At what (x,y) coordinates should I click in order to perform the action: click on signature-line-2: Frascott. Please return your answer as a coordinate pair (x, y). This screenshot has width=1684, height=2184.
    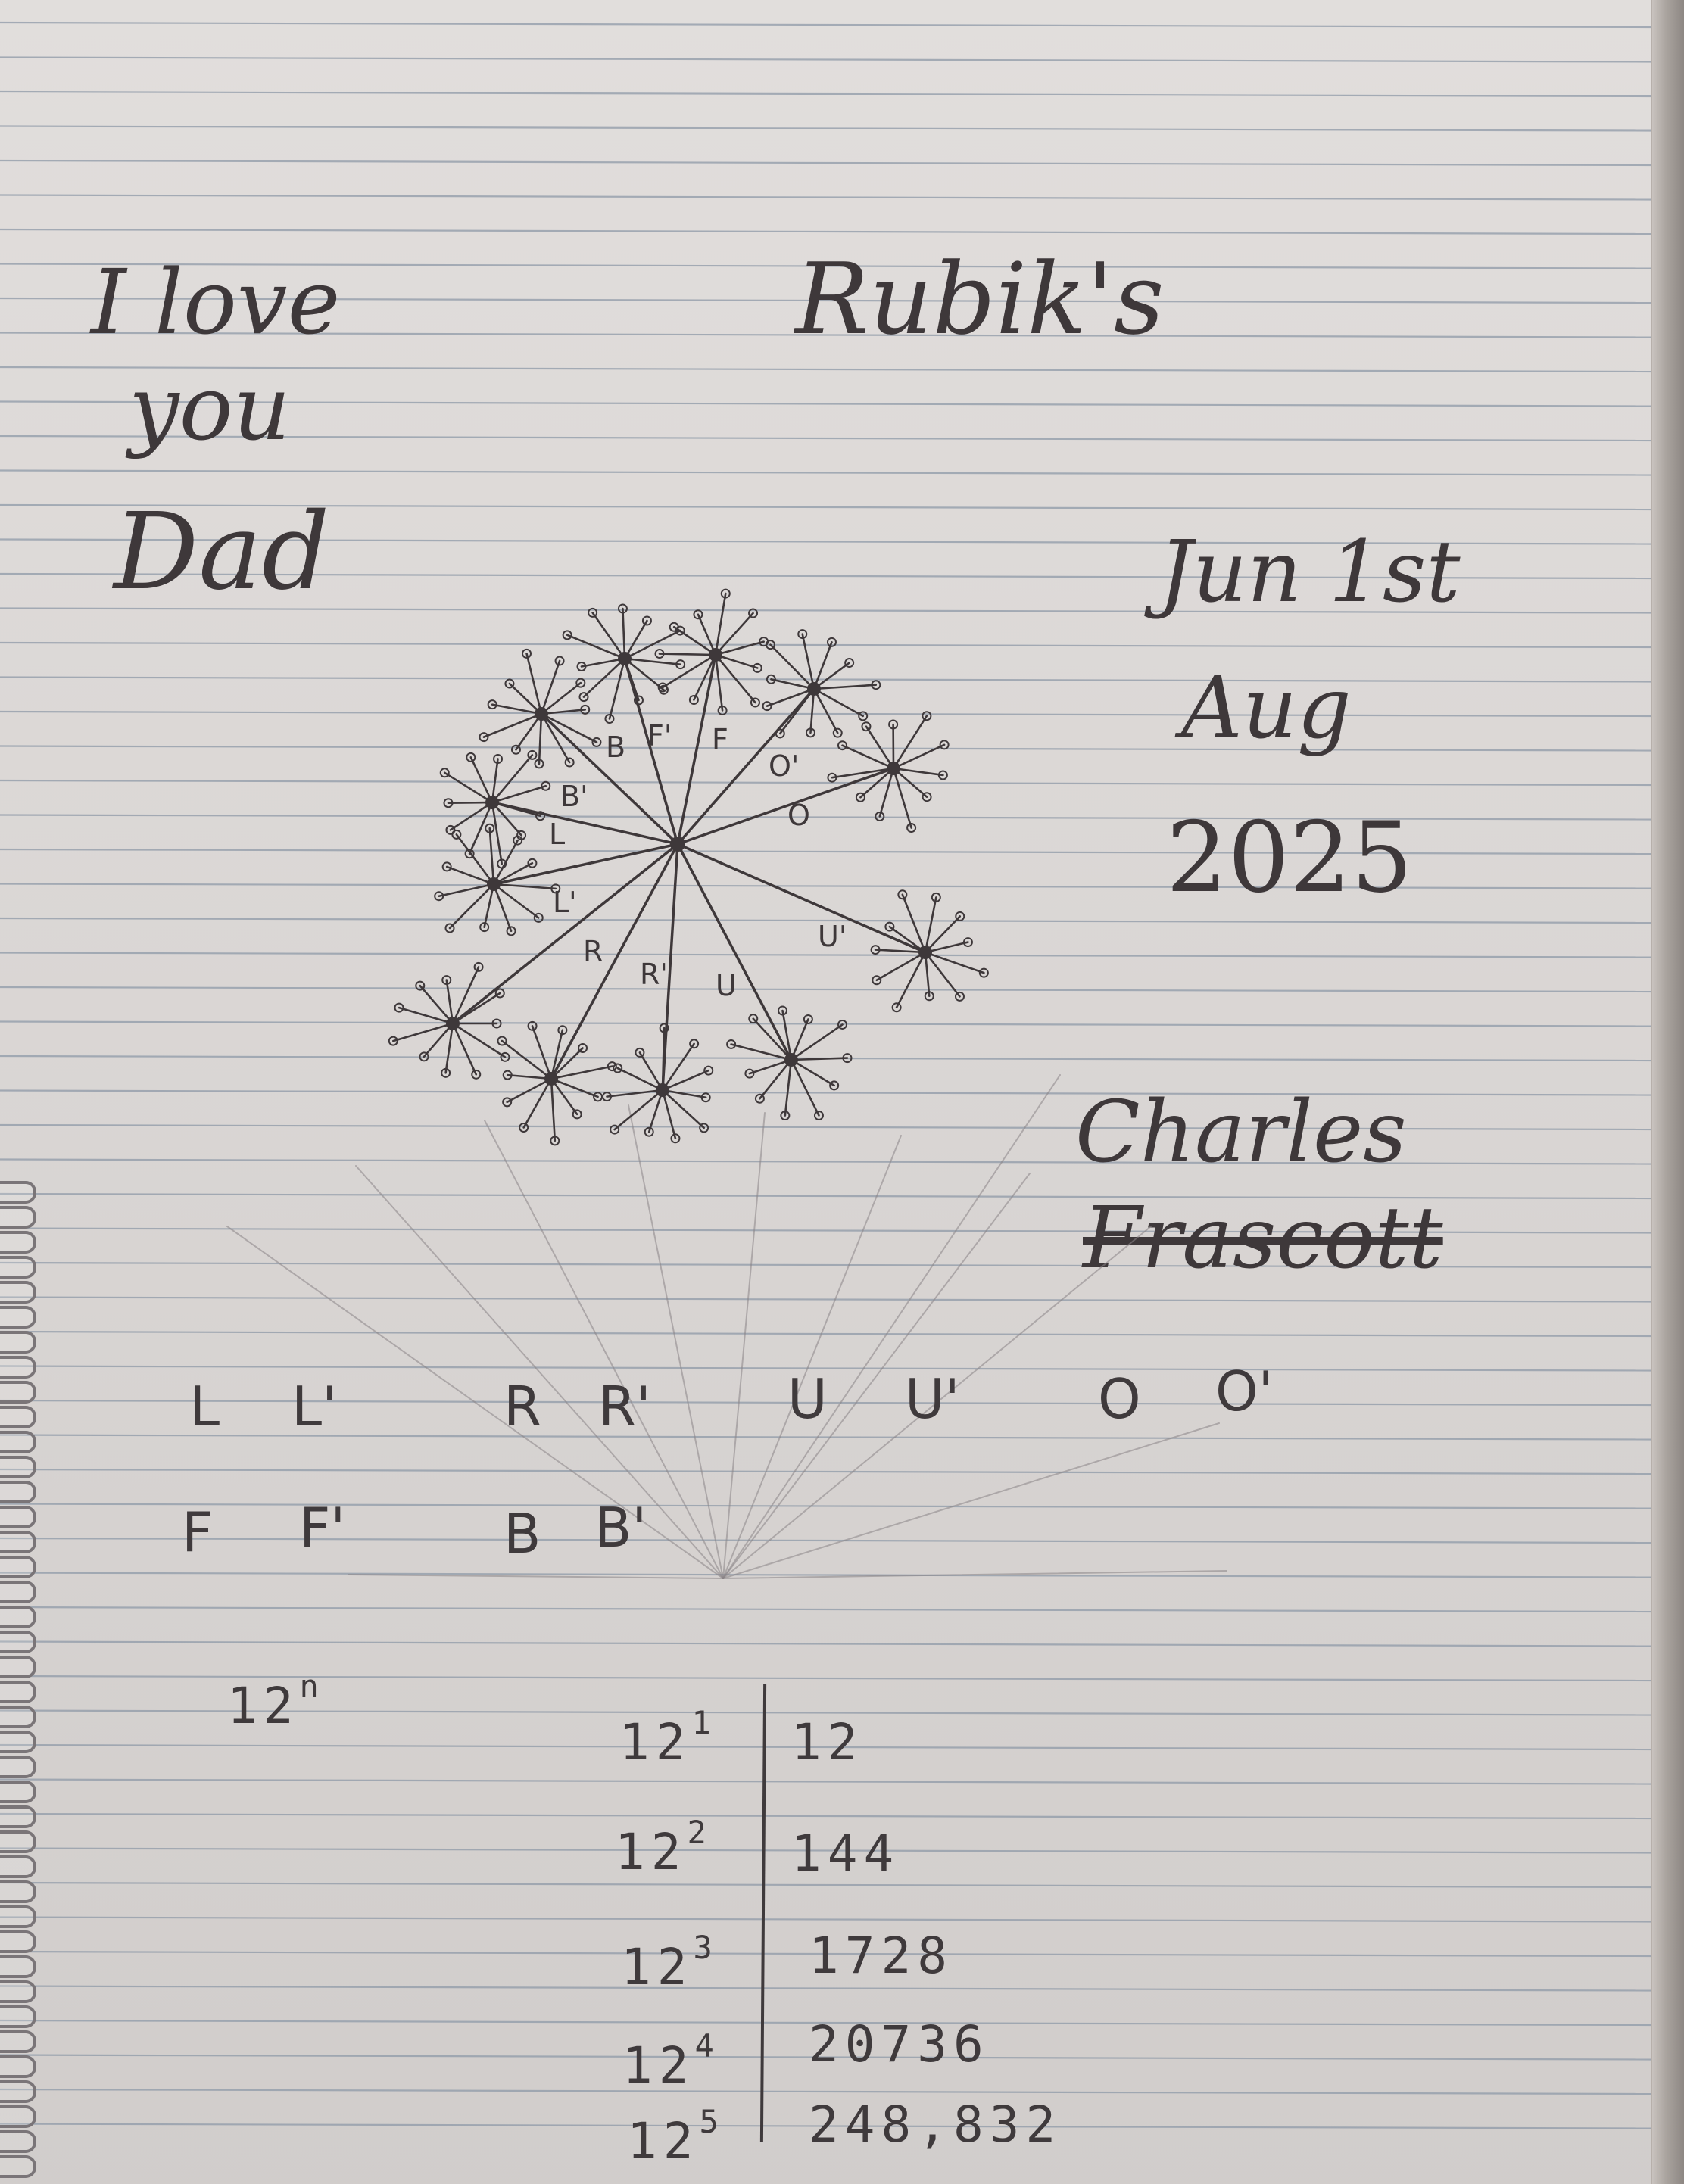
    Looking at the image, I should click on (1263, 1238).